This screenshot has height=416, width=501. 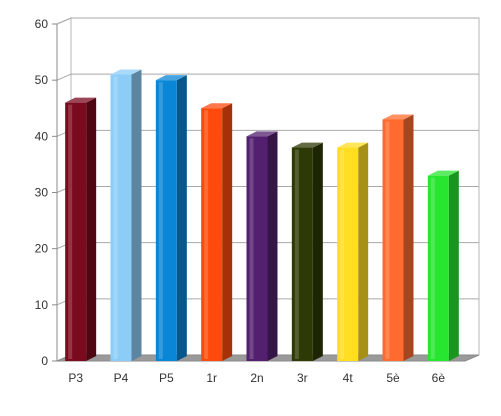 What do you see at coordinates (75, 378) in the screenshot?
I see `x-tick-label: P3` at bounding box center [75, 378].